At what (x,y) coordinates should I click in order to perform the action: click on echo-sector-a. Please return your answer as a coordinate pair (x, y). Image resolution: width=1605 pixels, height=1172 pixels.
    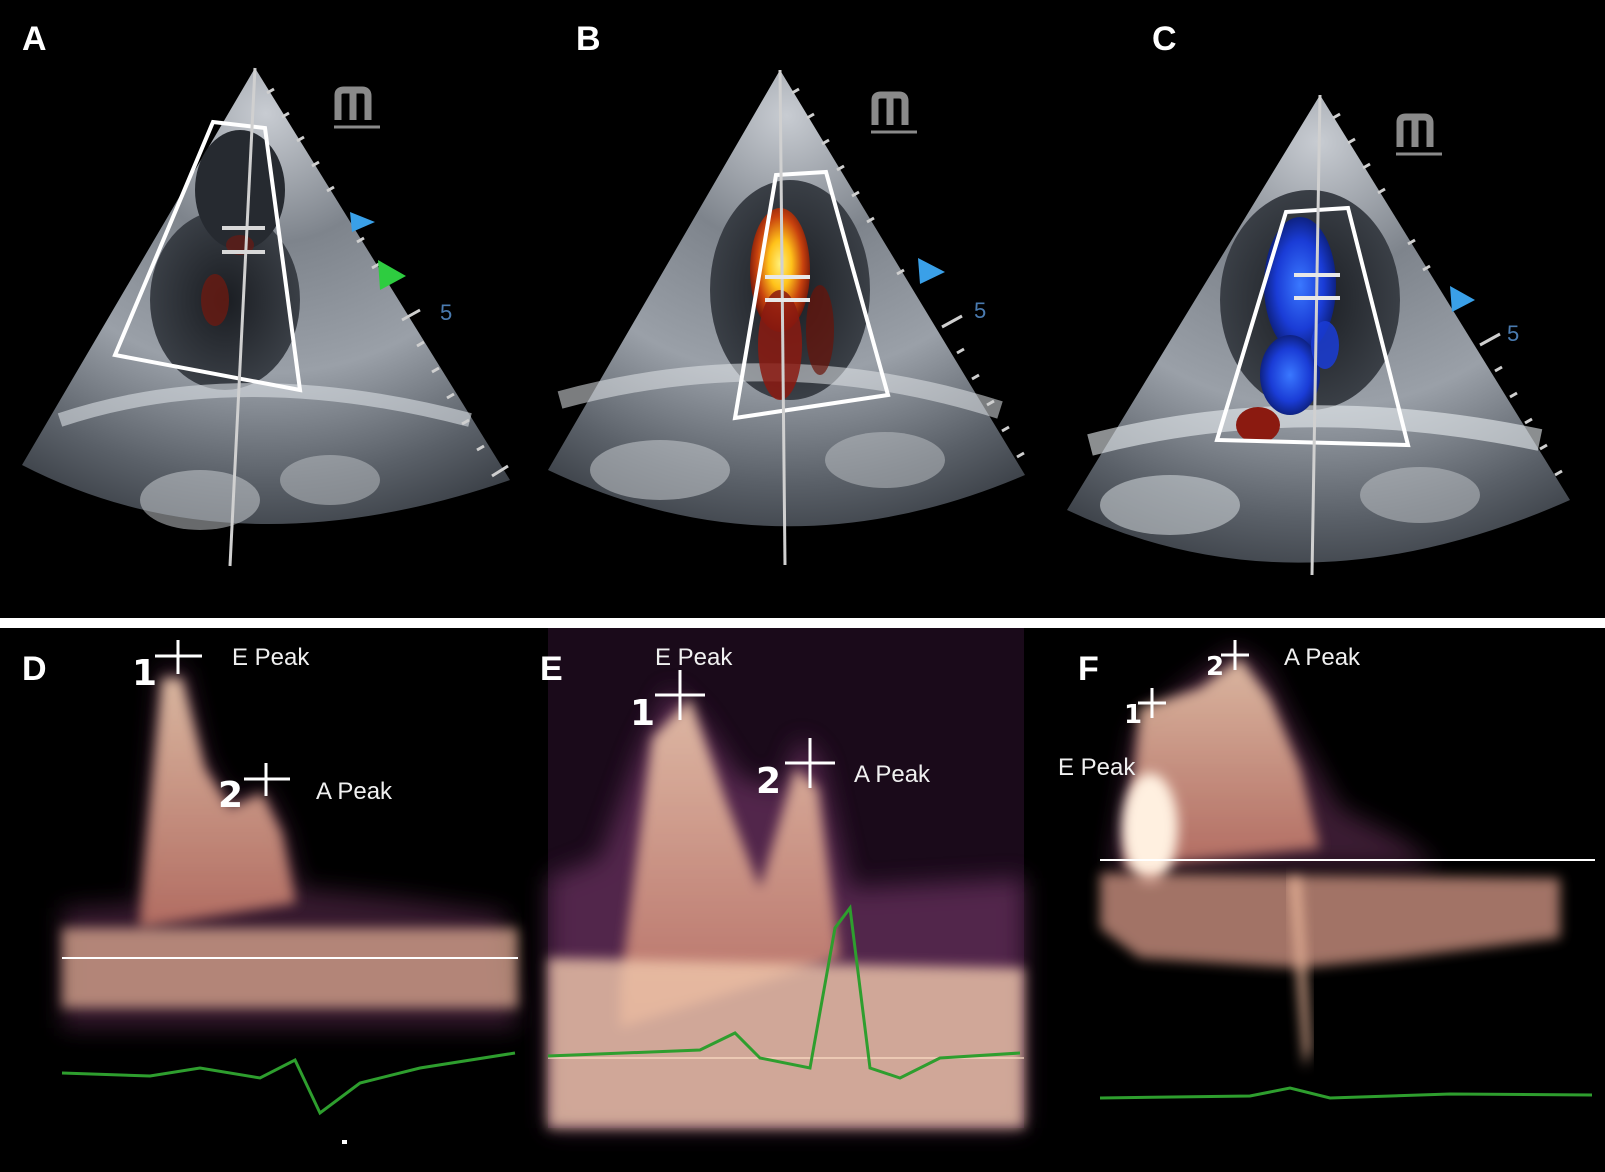
    Looking at the image, I should click on (266, 317).